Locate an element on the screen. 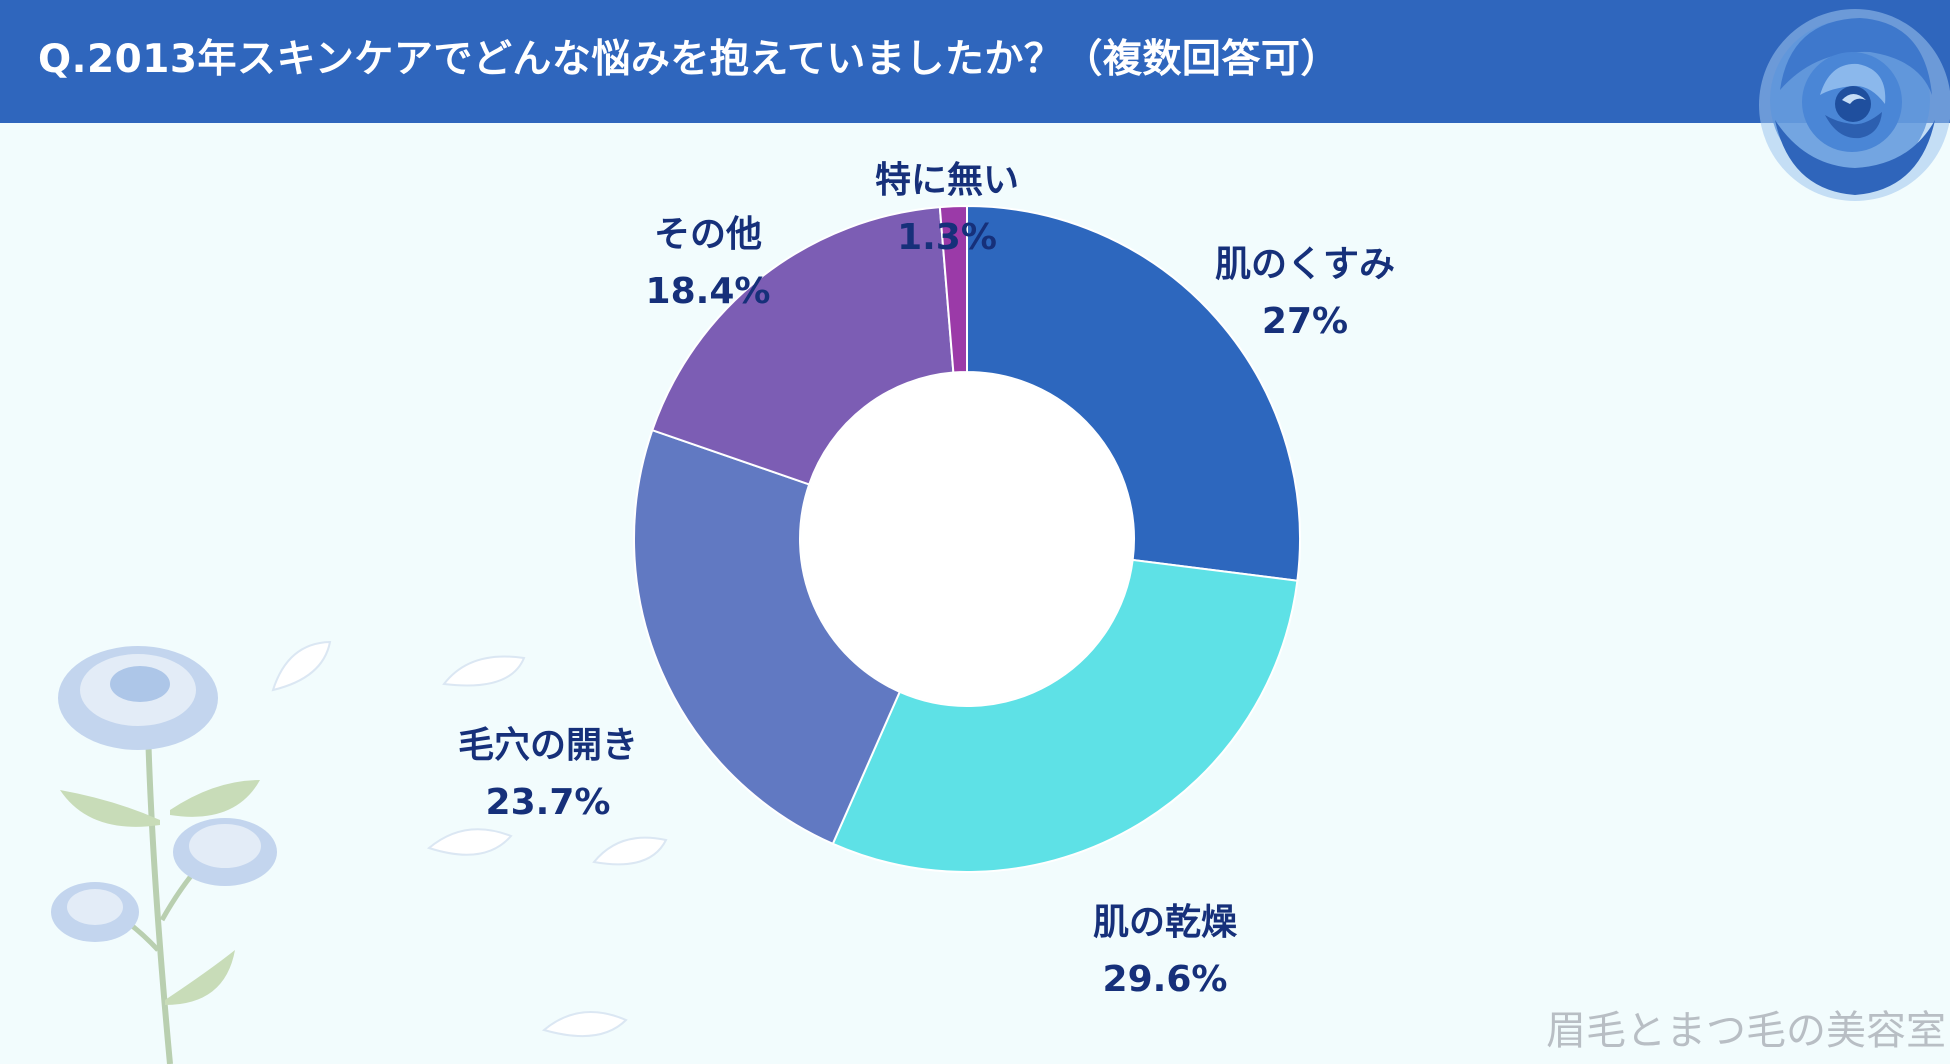  slice-value: 1.3% is located at coordinates (947, 237).